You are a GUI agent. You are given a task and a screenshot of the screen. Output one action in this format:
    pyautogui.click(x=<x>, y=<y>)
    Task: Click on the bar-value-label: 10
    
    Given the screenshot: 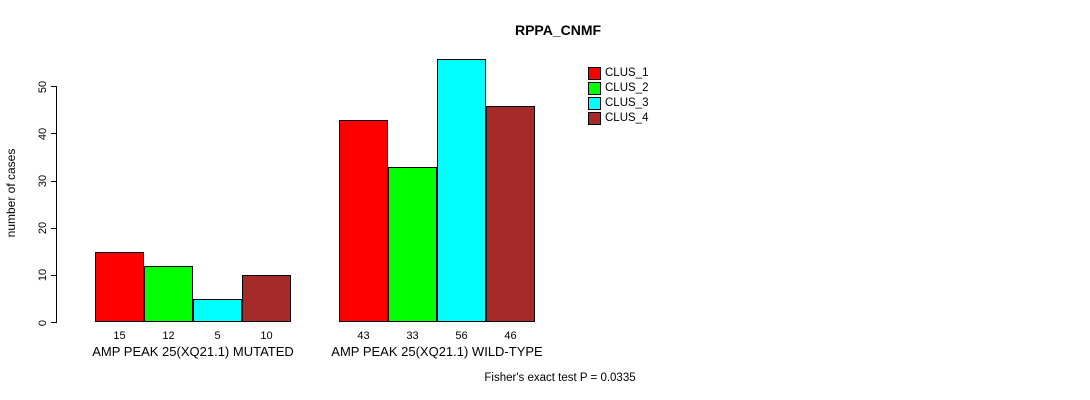 What is the action you would take?
    pyautogui.click(x=266, y=335)
    